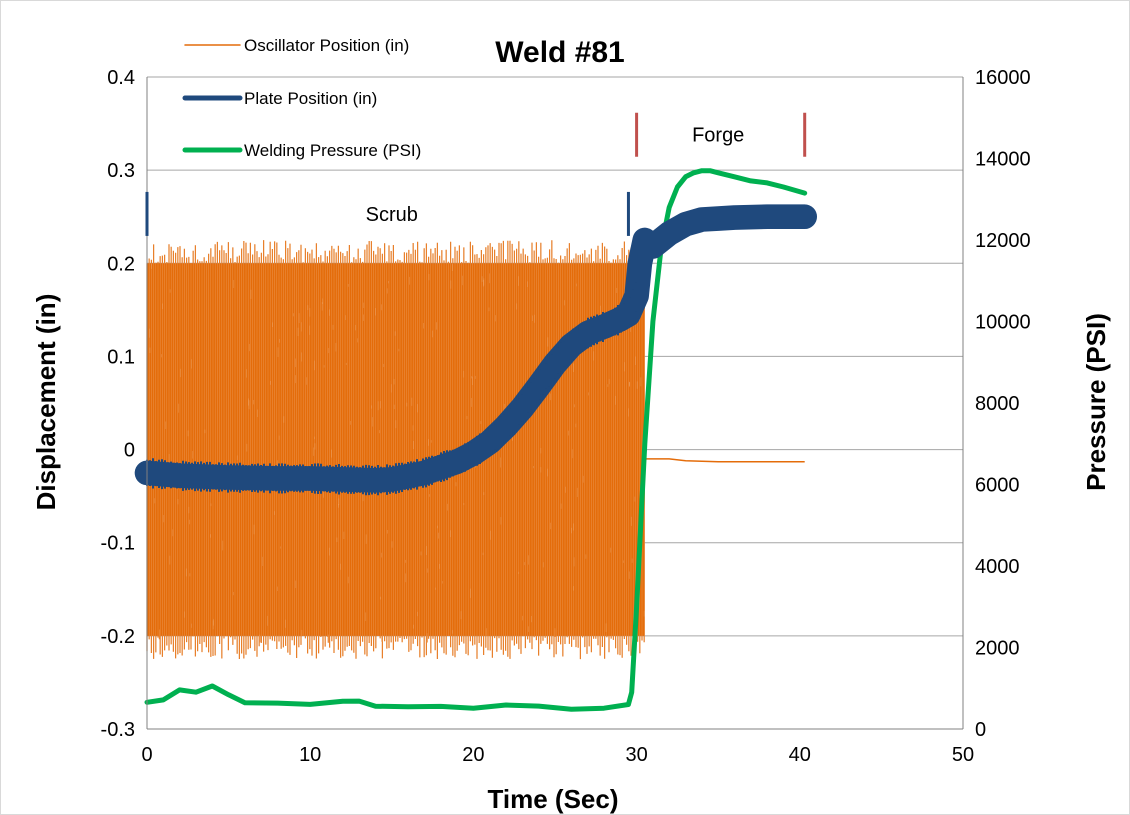 Image resolution: width=1130 pixels, height=815 pixels. I want to click on y2-tick-label: 6000, so click(997, 486).